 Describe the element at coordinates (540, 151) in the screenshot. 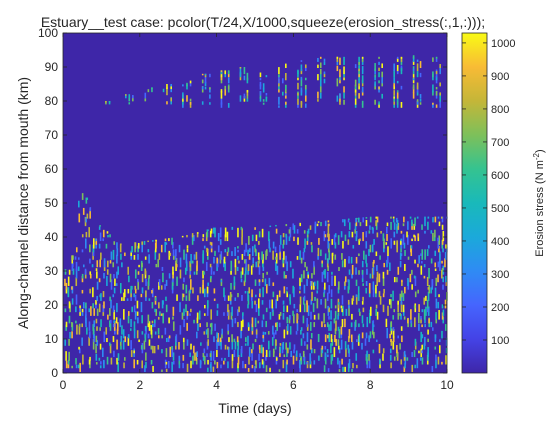

I see `colorbar-label-close: )` at that location.